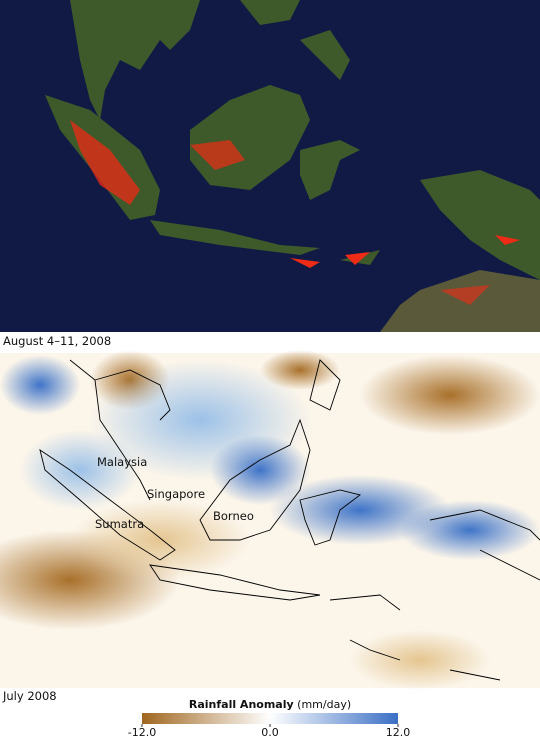  Describe the element at coordinates (233, 516) in the screenshot. I see `map-label: Borneo` at that location.